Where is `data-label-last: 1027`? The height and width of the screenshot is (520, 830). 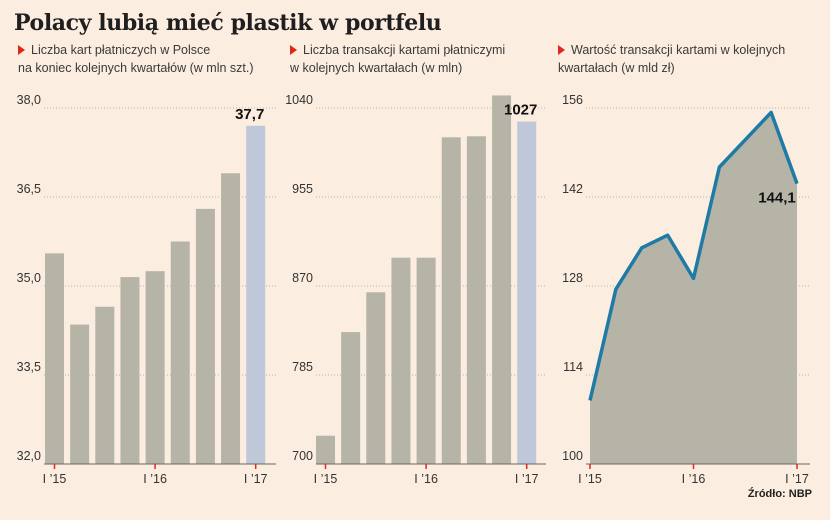 data-label-last: 1027 is located at coordinates (520, 110).